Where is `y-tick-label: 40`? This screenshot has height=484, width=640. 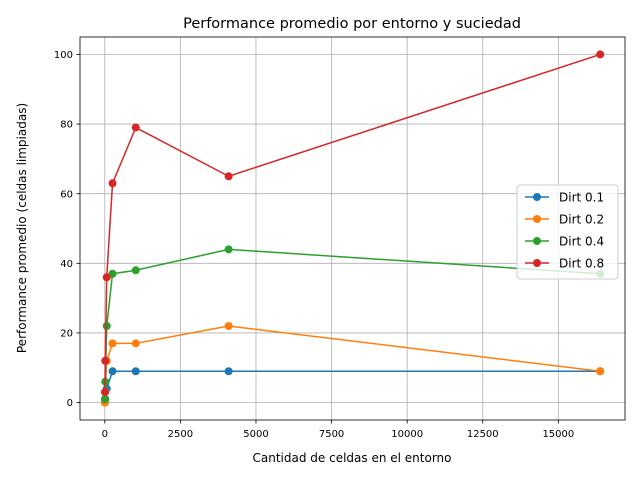
y-tick-label: 40 is located at coordinates (66, 264).